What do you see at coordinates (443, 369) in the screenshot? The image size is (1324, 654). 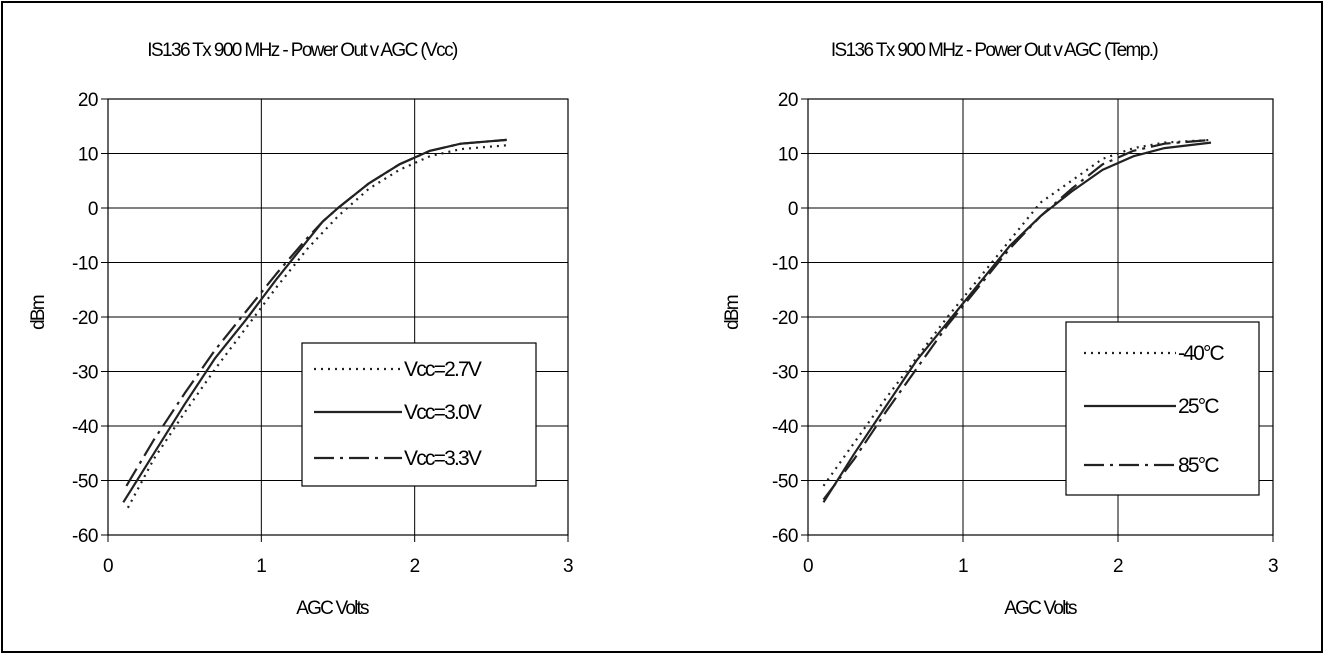 I see `legend-label-vcc-2-7: Vcc=2.7V` at bounding box center [443, 369].